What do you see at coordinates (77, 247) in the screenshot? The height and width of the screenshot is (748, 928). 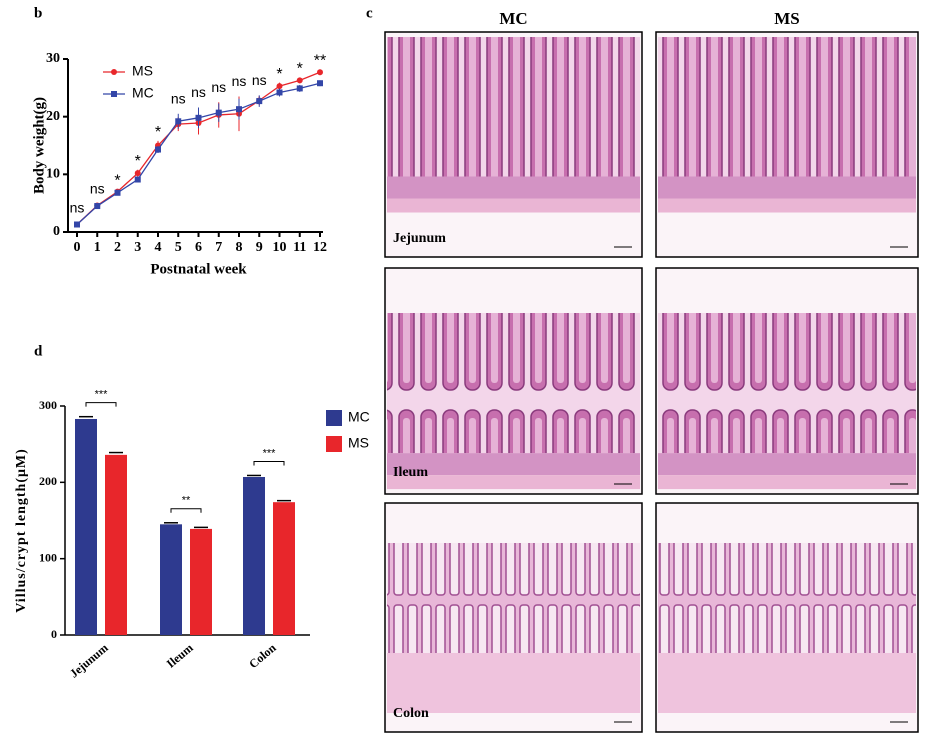 I see `x-tick-label: 0` at bounding box center [77, 247].